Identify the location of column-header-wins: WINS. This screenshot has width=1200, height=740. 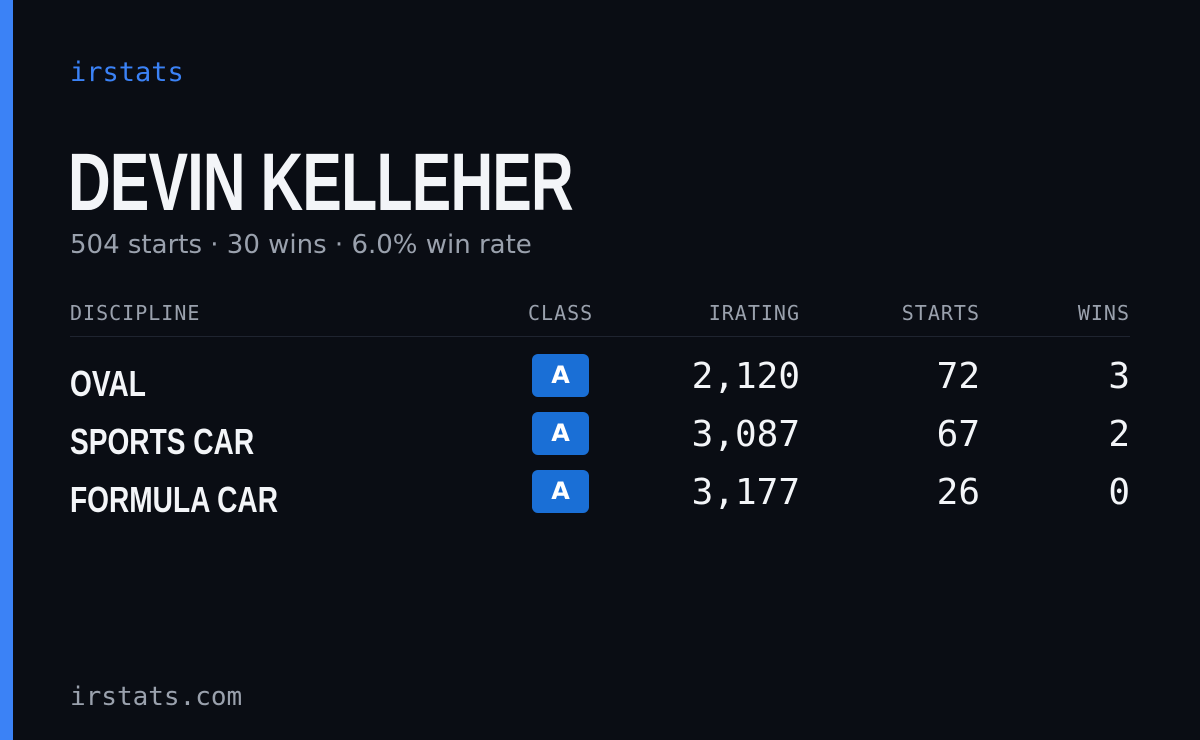
(1103, 313).